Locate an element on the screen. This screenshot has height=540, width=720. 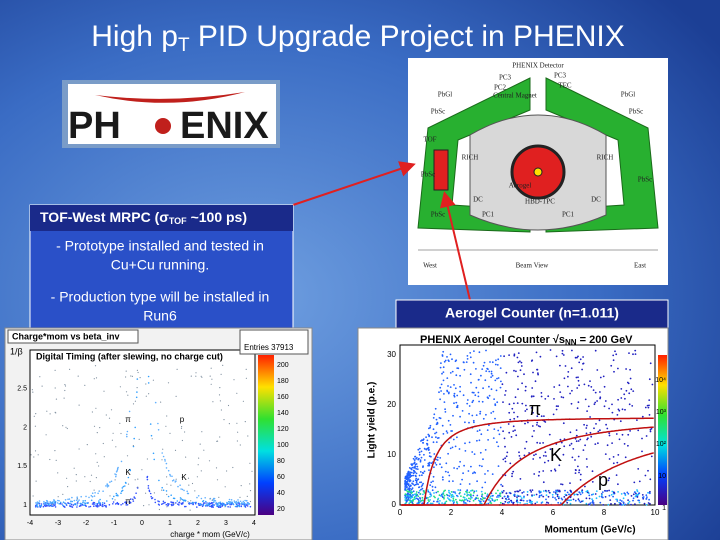
scale-label: 200 is located at coordinates (283, 365).